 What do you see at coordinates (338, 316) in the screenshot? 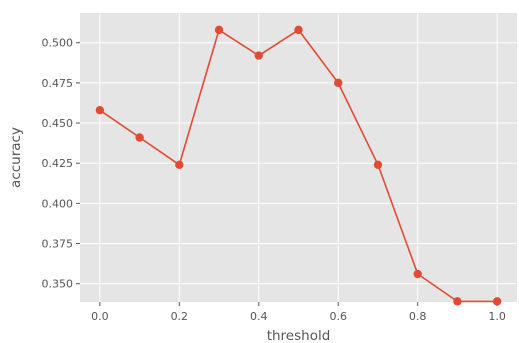
I see `x-tick-label: 0.6` at bounding box center [338, 316].